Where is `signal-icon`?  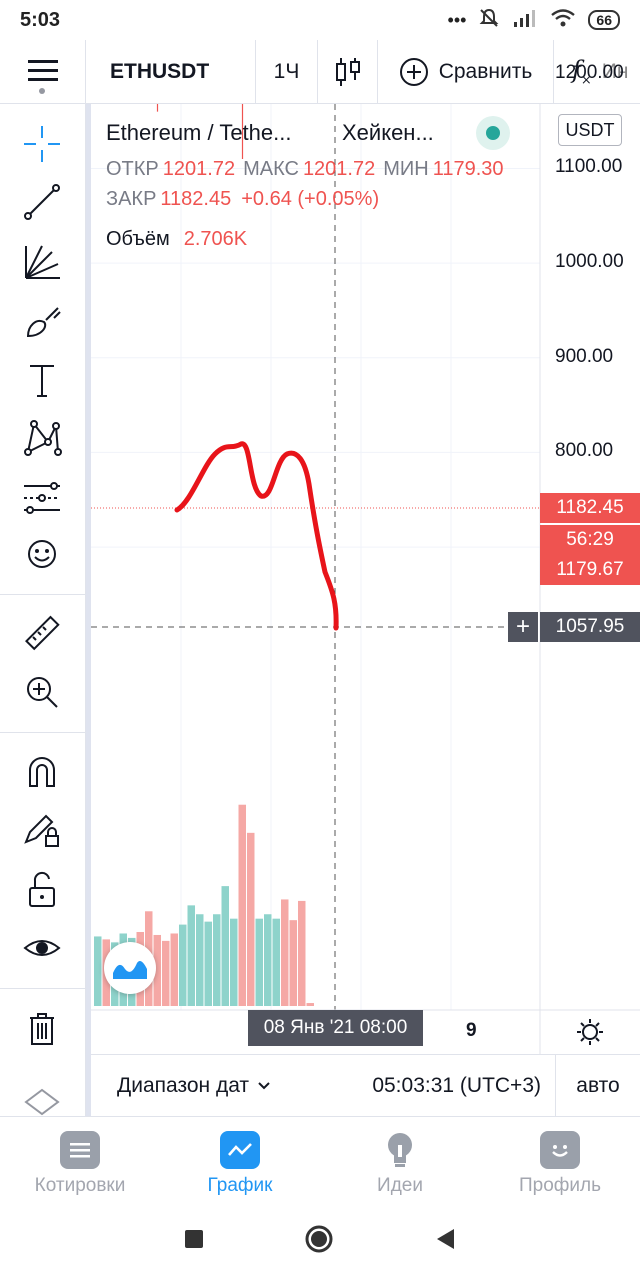
signal-icon is located at coordinates (525, 20).